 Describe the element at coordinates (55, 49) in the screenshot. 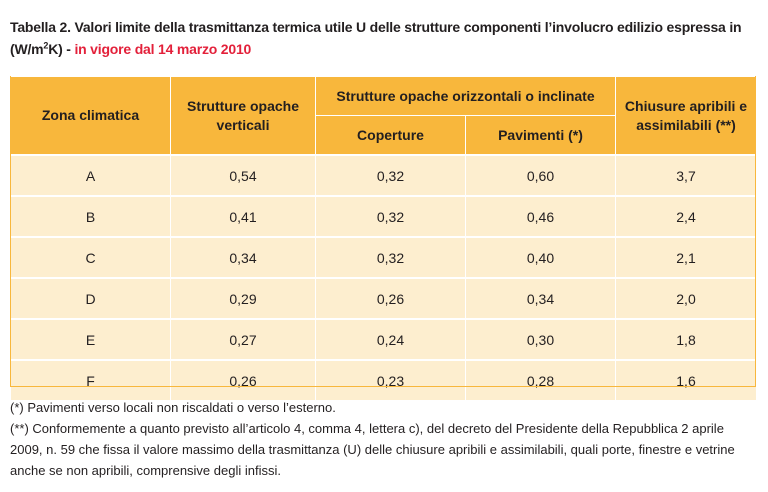

I see `caption-unit-end: K)` at that location.